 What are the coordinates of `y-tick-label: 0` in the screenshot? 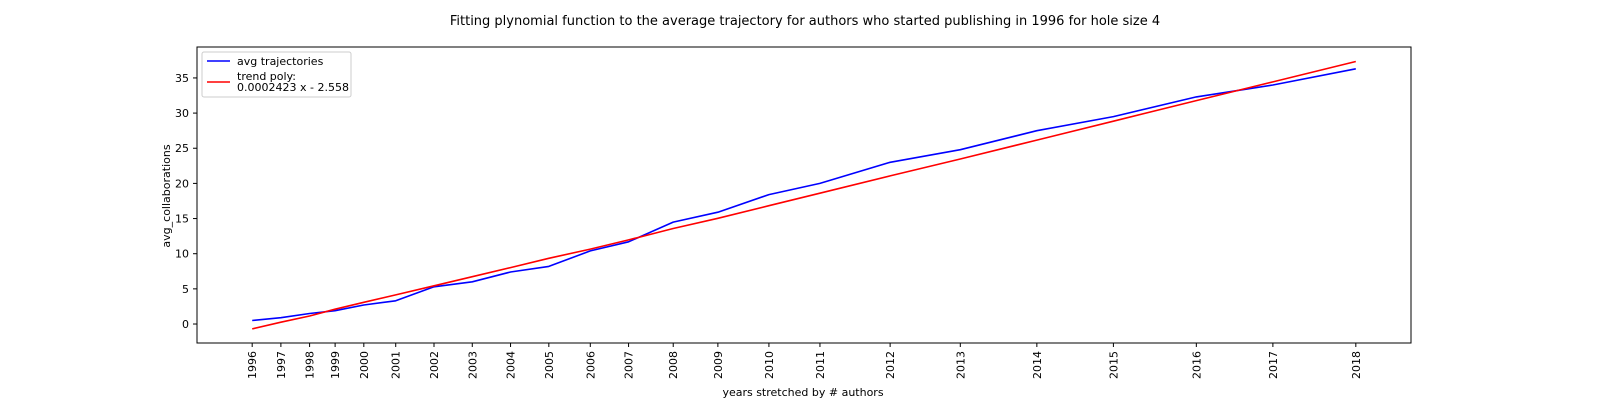 It's located at (185, 324).